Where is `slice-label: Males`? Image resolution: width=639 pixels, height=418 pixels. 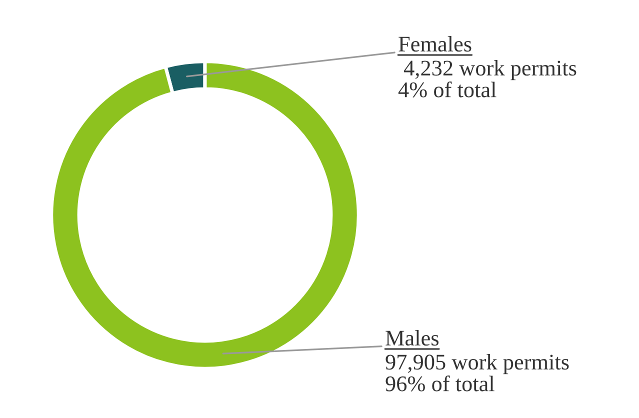 slice-label: Males is located at coordinates (412, 338).